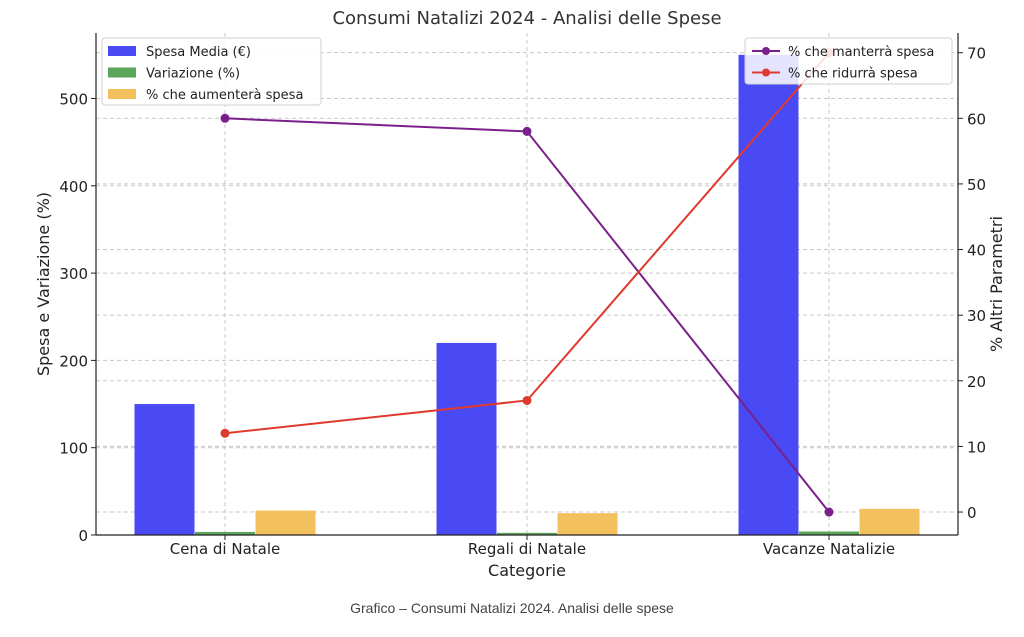 The width and height of the screenshot is (1024, 637). I want to click on y-tick-label: 500, so click(73, 99).